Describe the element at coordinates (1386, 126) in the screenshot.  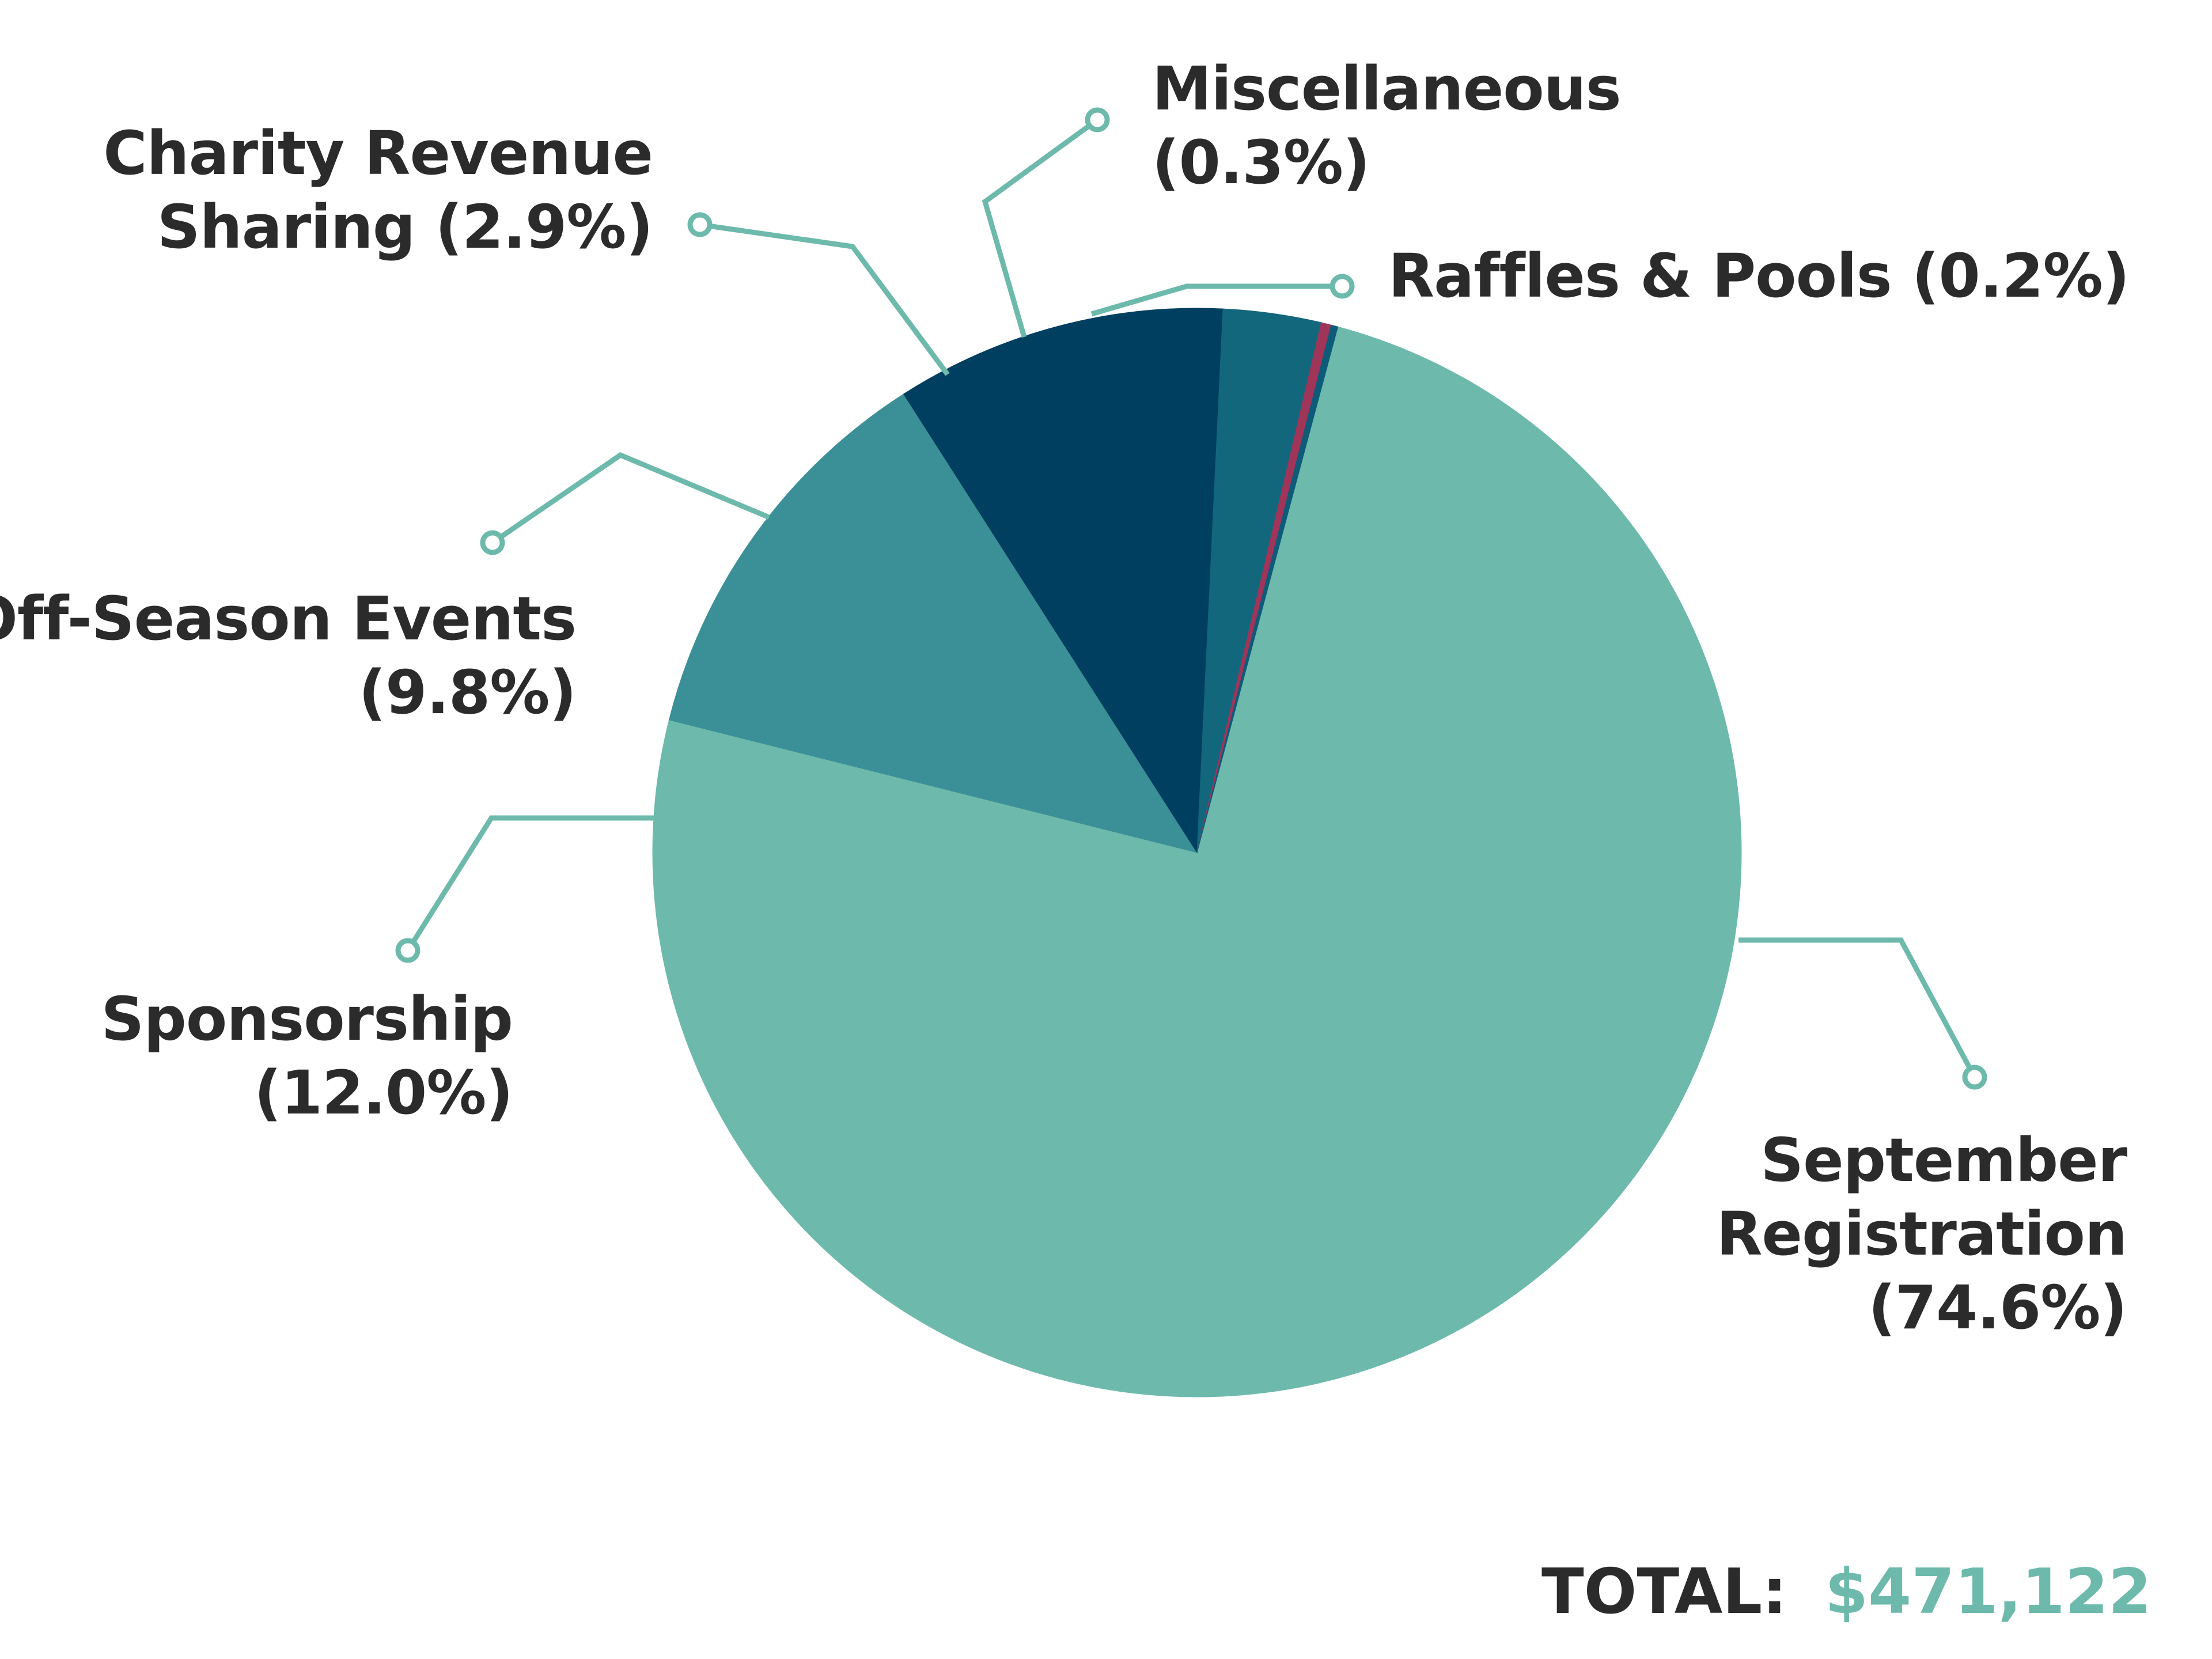
I see `slice-label-miscellaneous: Miscellaneous (0.3%)` at that location.